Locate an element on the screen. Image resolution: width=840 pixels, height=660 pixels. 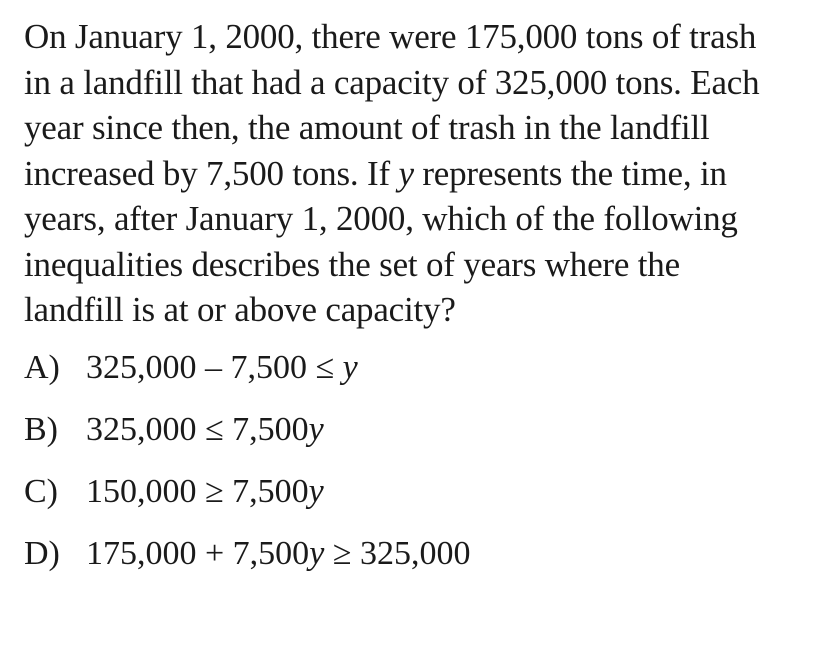
question-line-4-post: represents the time, in is located at coordinates (570, 173).